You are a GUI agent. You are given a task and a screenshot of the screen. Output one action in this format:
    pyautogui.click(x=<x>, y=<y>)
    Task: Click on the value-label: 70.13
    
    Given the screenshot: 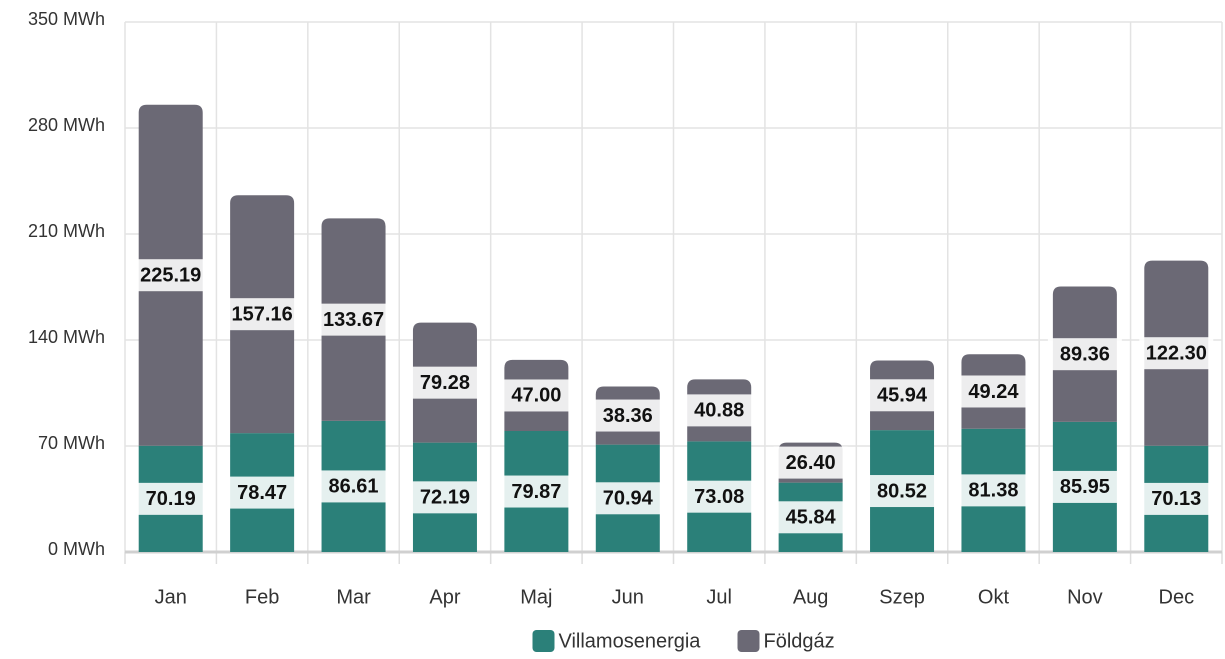 What is the action you would take?
    pyautogui.click(x=1176, y=499)
    